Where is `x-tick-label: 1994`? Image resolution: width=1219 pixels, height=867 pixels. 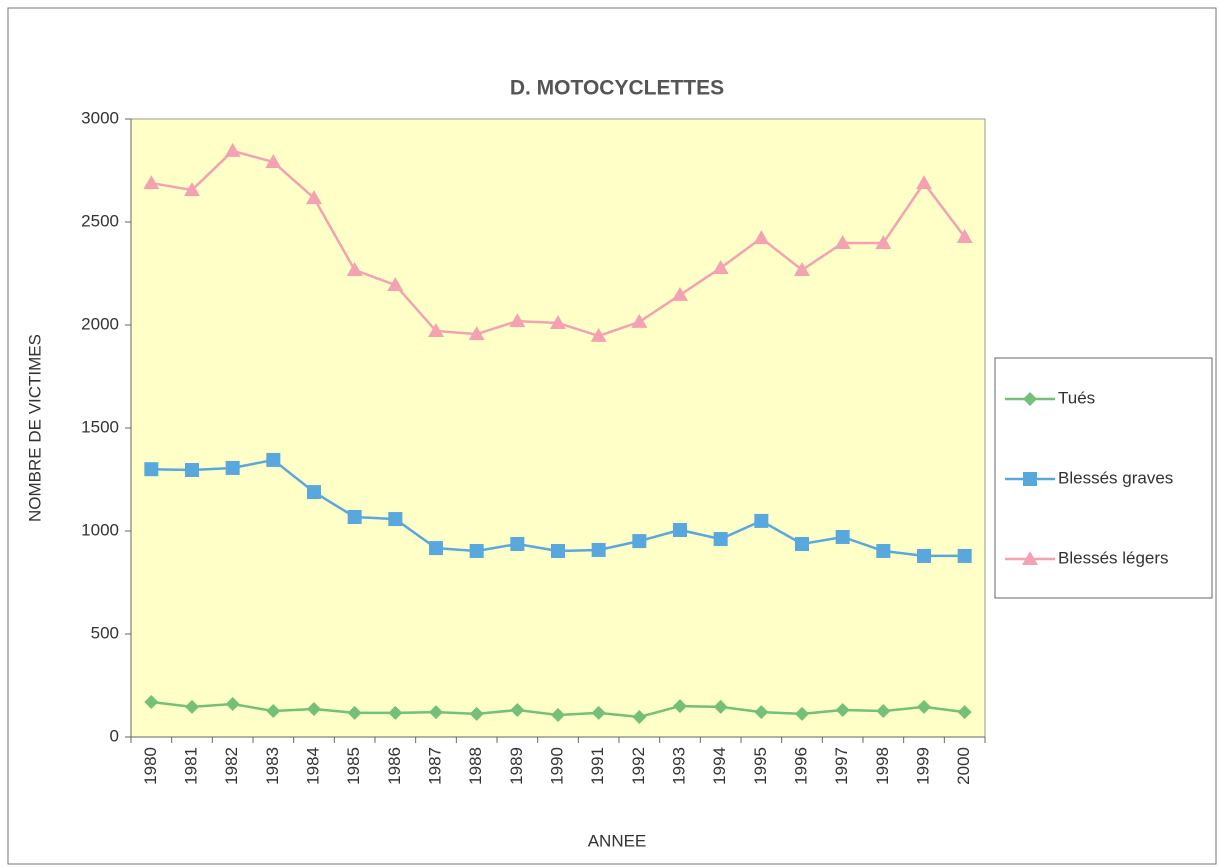 x-tick-label: 1994 is located at coordinates (719, 766).